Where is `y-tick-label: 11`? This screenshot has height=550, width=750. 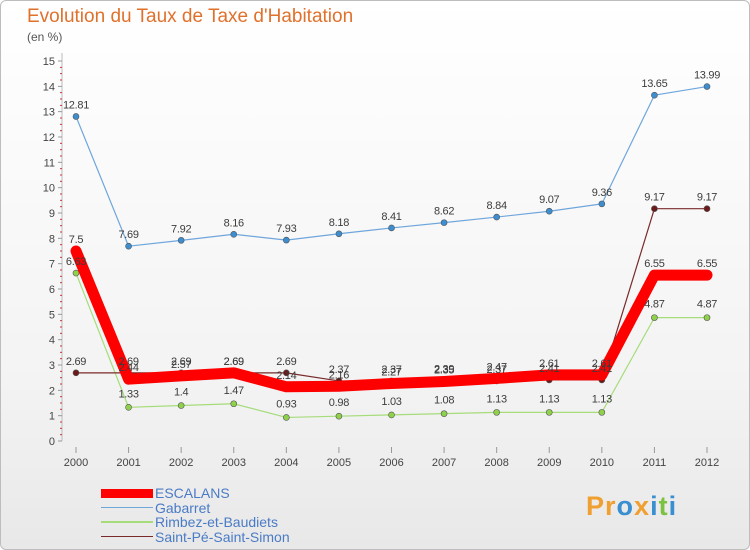
y-tick-label: 11 is located at coordinates (49, 163).